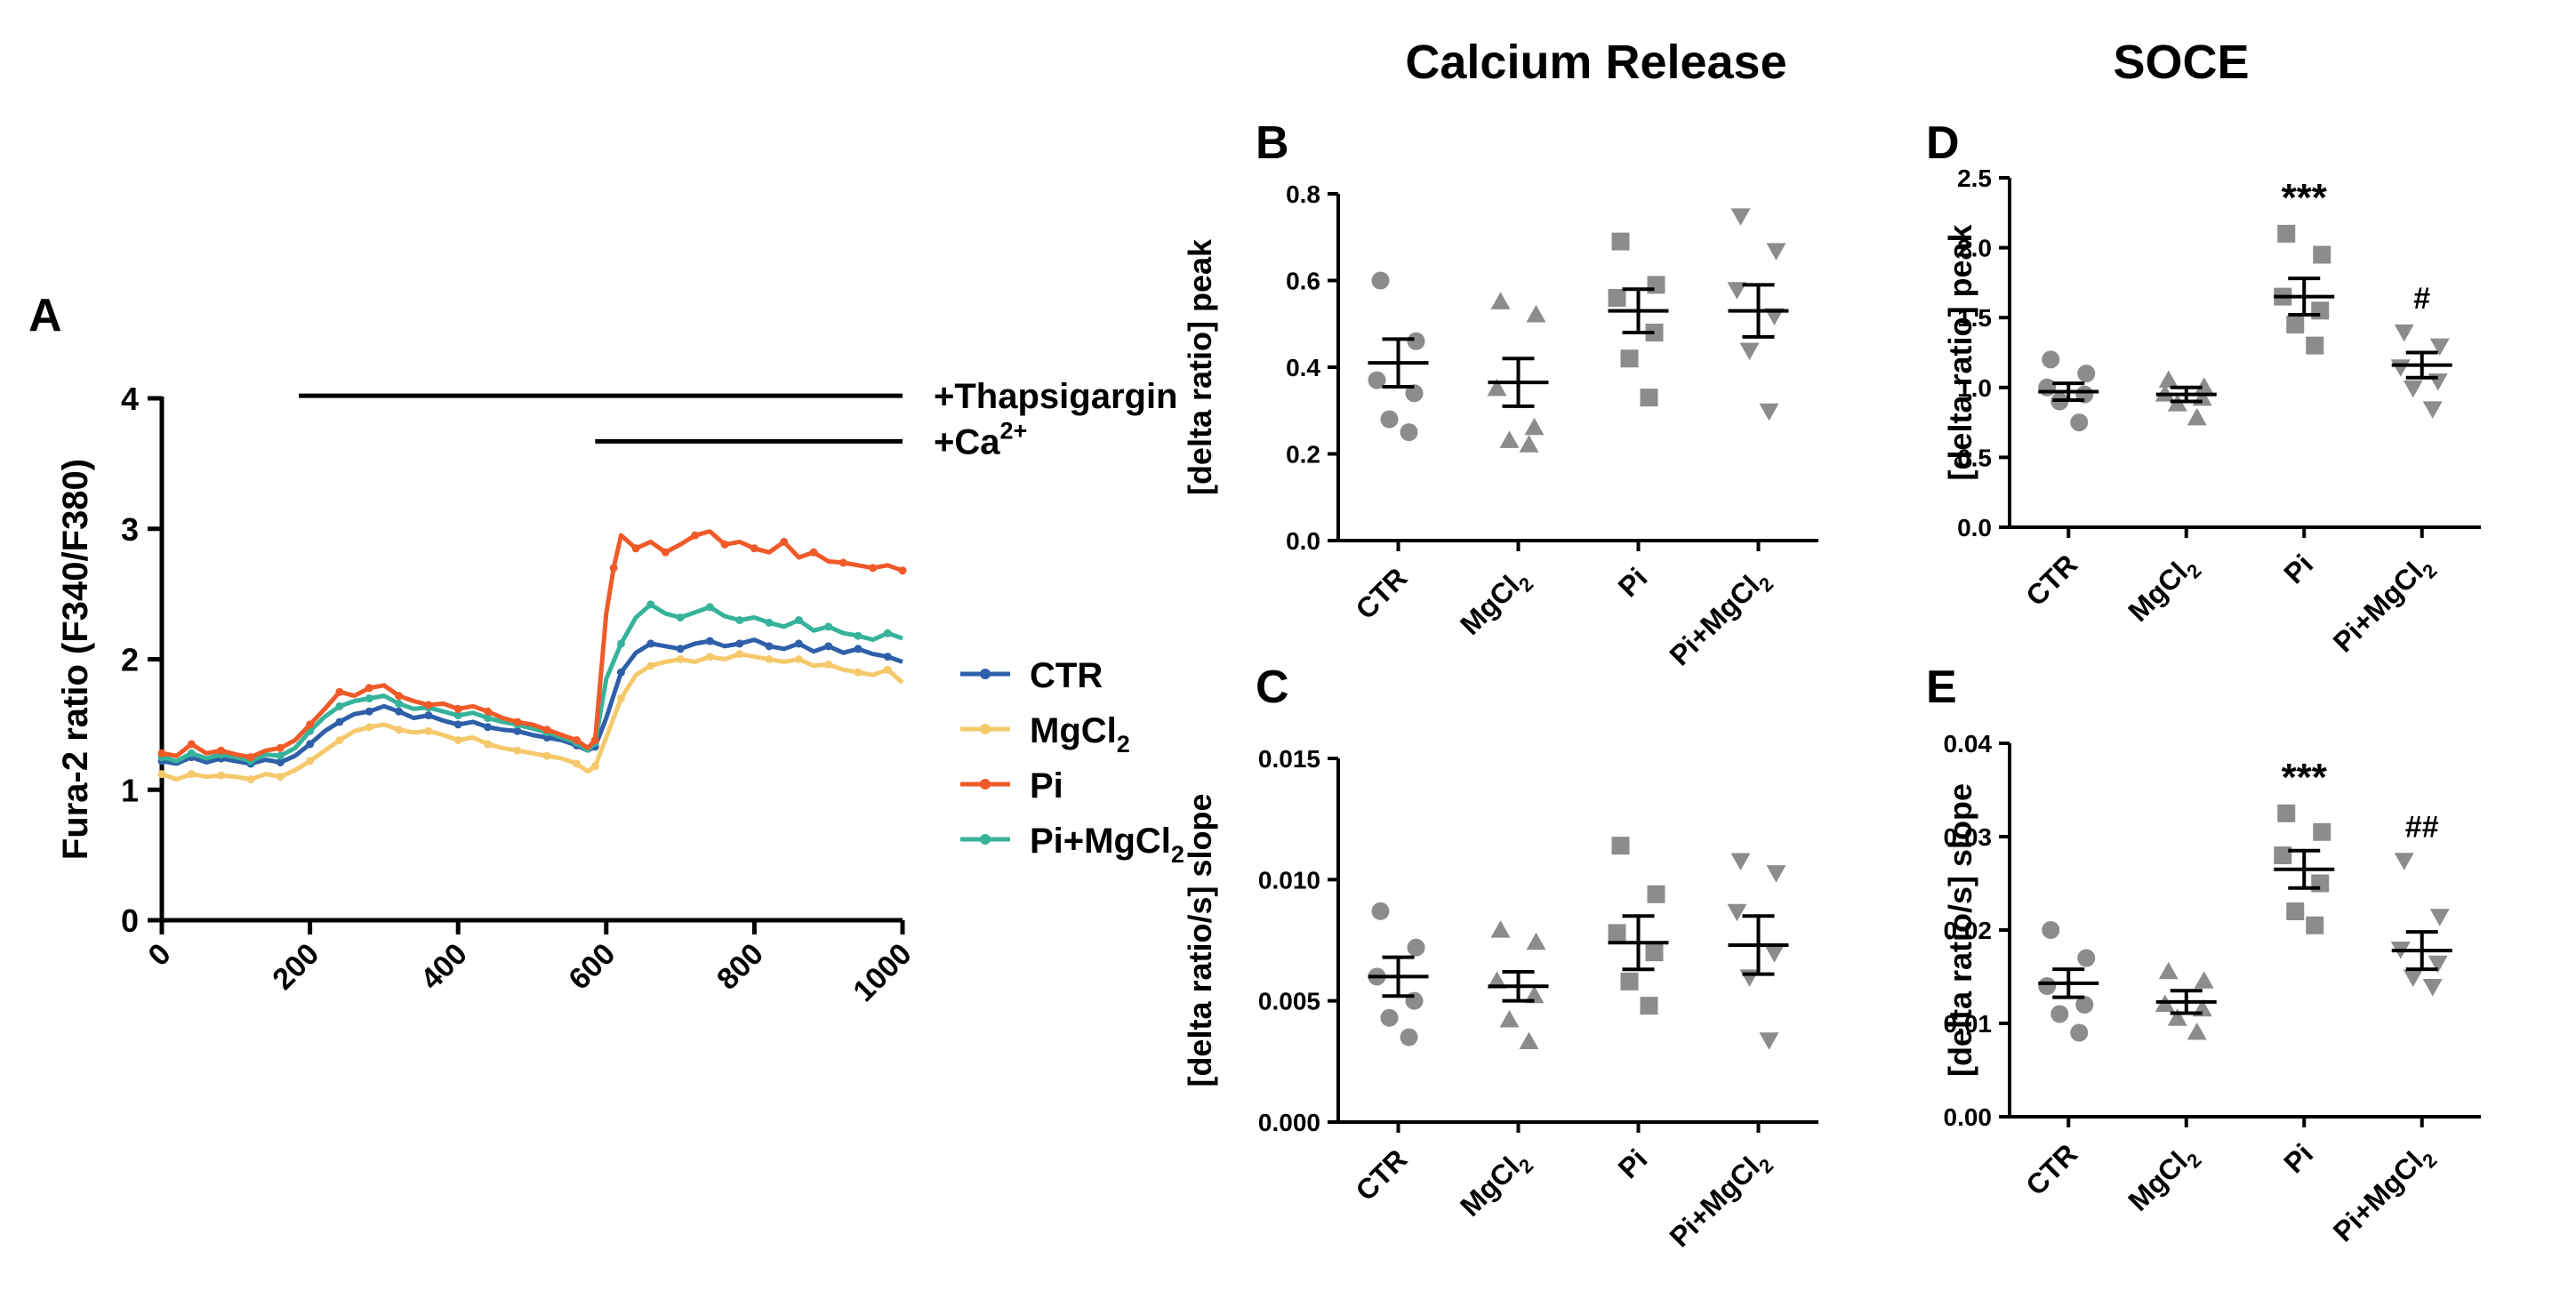  I want to click on y-tick-label: 0.000, so click(1289, 1122).